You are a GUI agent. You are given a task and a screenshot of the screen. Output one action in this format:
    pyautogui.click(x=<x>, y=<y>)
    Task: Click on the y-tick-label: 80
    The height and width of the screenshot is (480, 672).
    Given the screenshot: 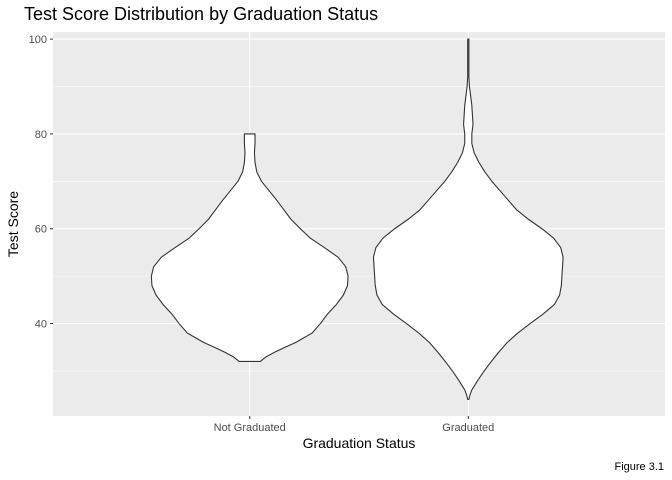 What is the action you would take?
    pyautogui.click(x=41, y=135)
    